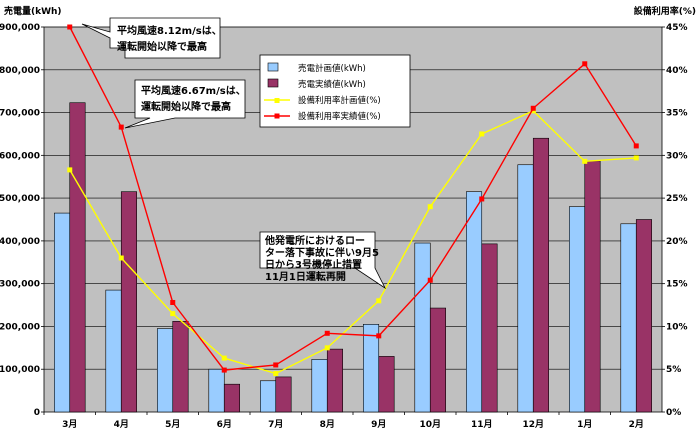 Image resolution: width=700 pixels, height=435 pixels. Describe the element at coordinates (677, 285) in the screenshot. I see `y-tick-label-right: 15%` at that location.